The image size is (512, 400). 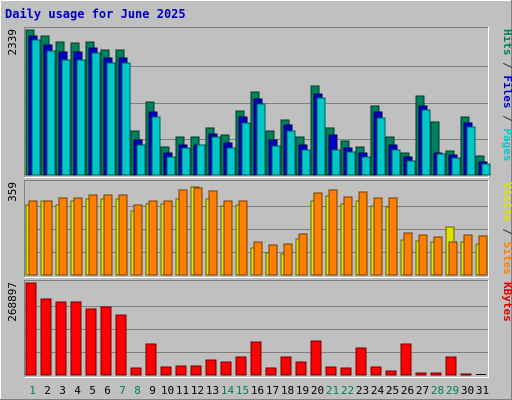 What do you see at coordinates (392, 390) in the screenshot?
I see `x-tick-label-25: 25` at bounding box center [392, 390].